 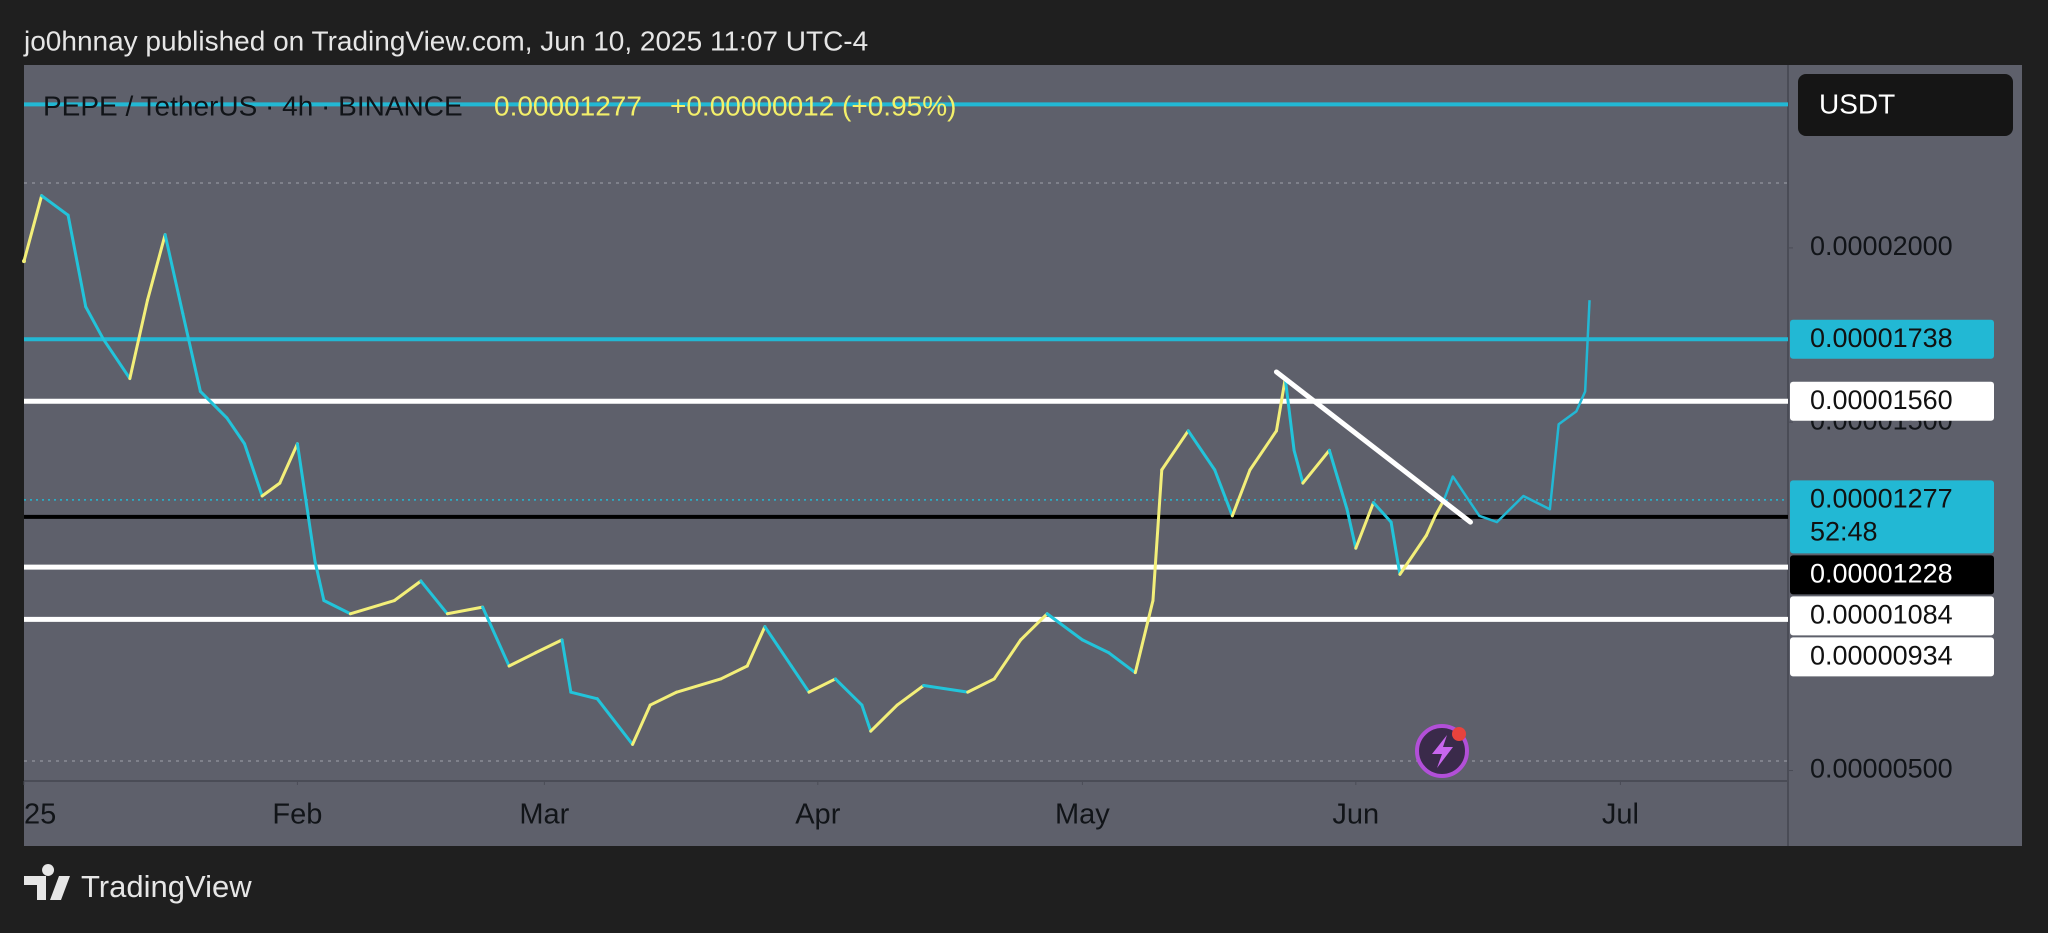 I want to click on price-badge-label: 0.00001228, so click(x=1881, y=573).